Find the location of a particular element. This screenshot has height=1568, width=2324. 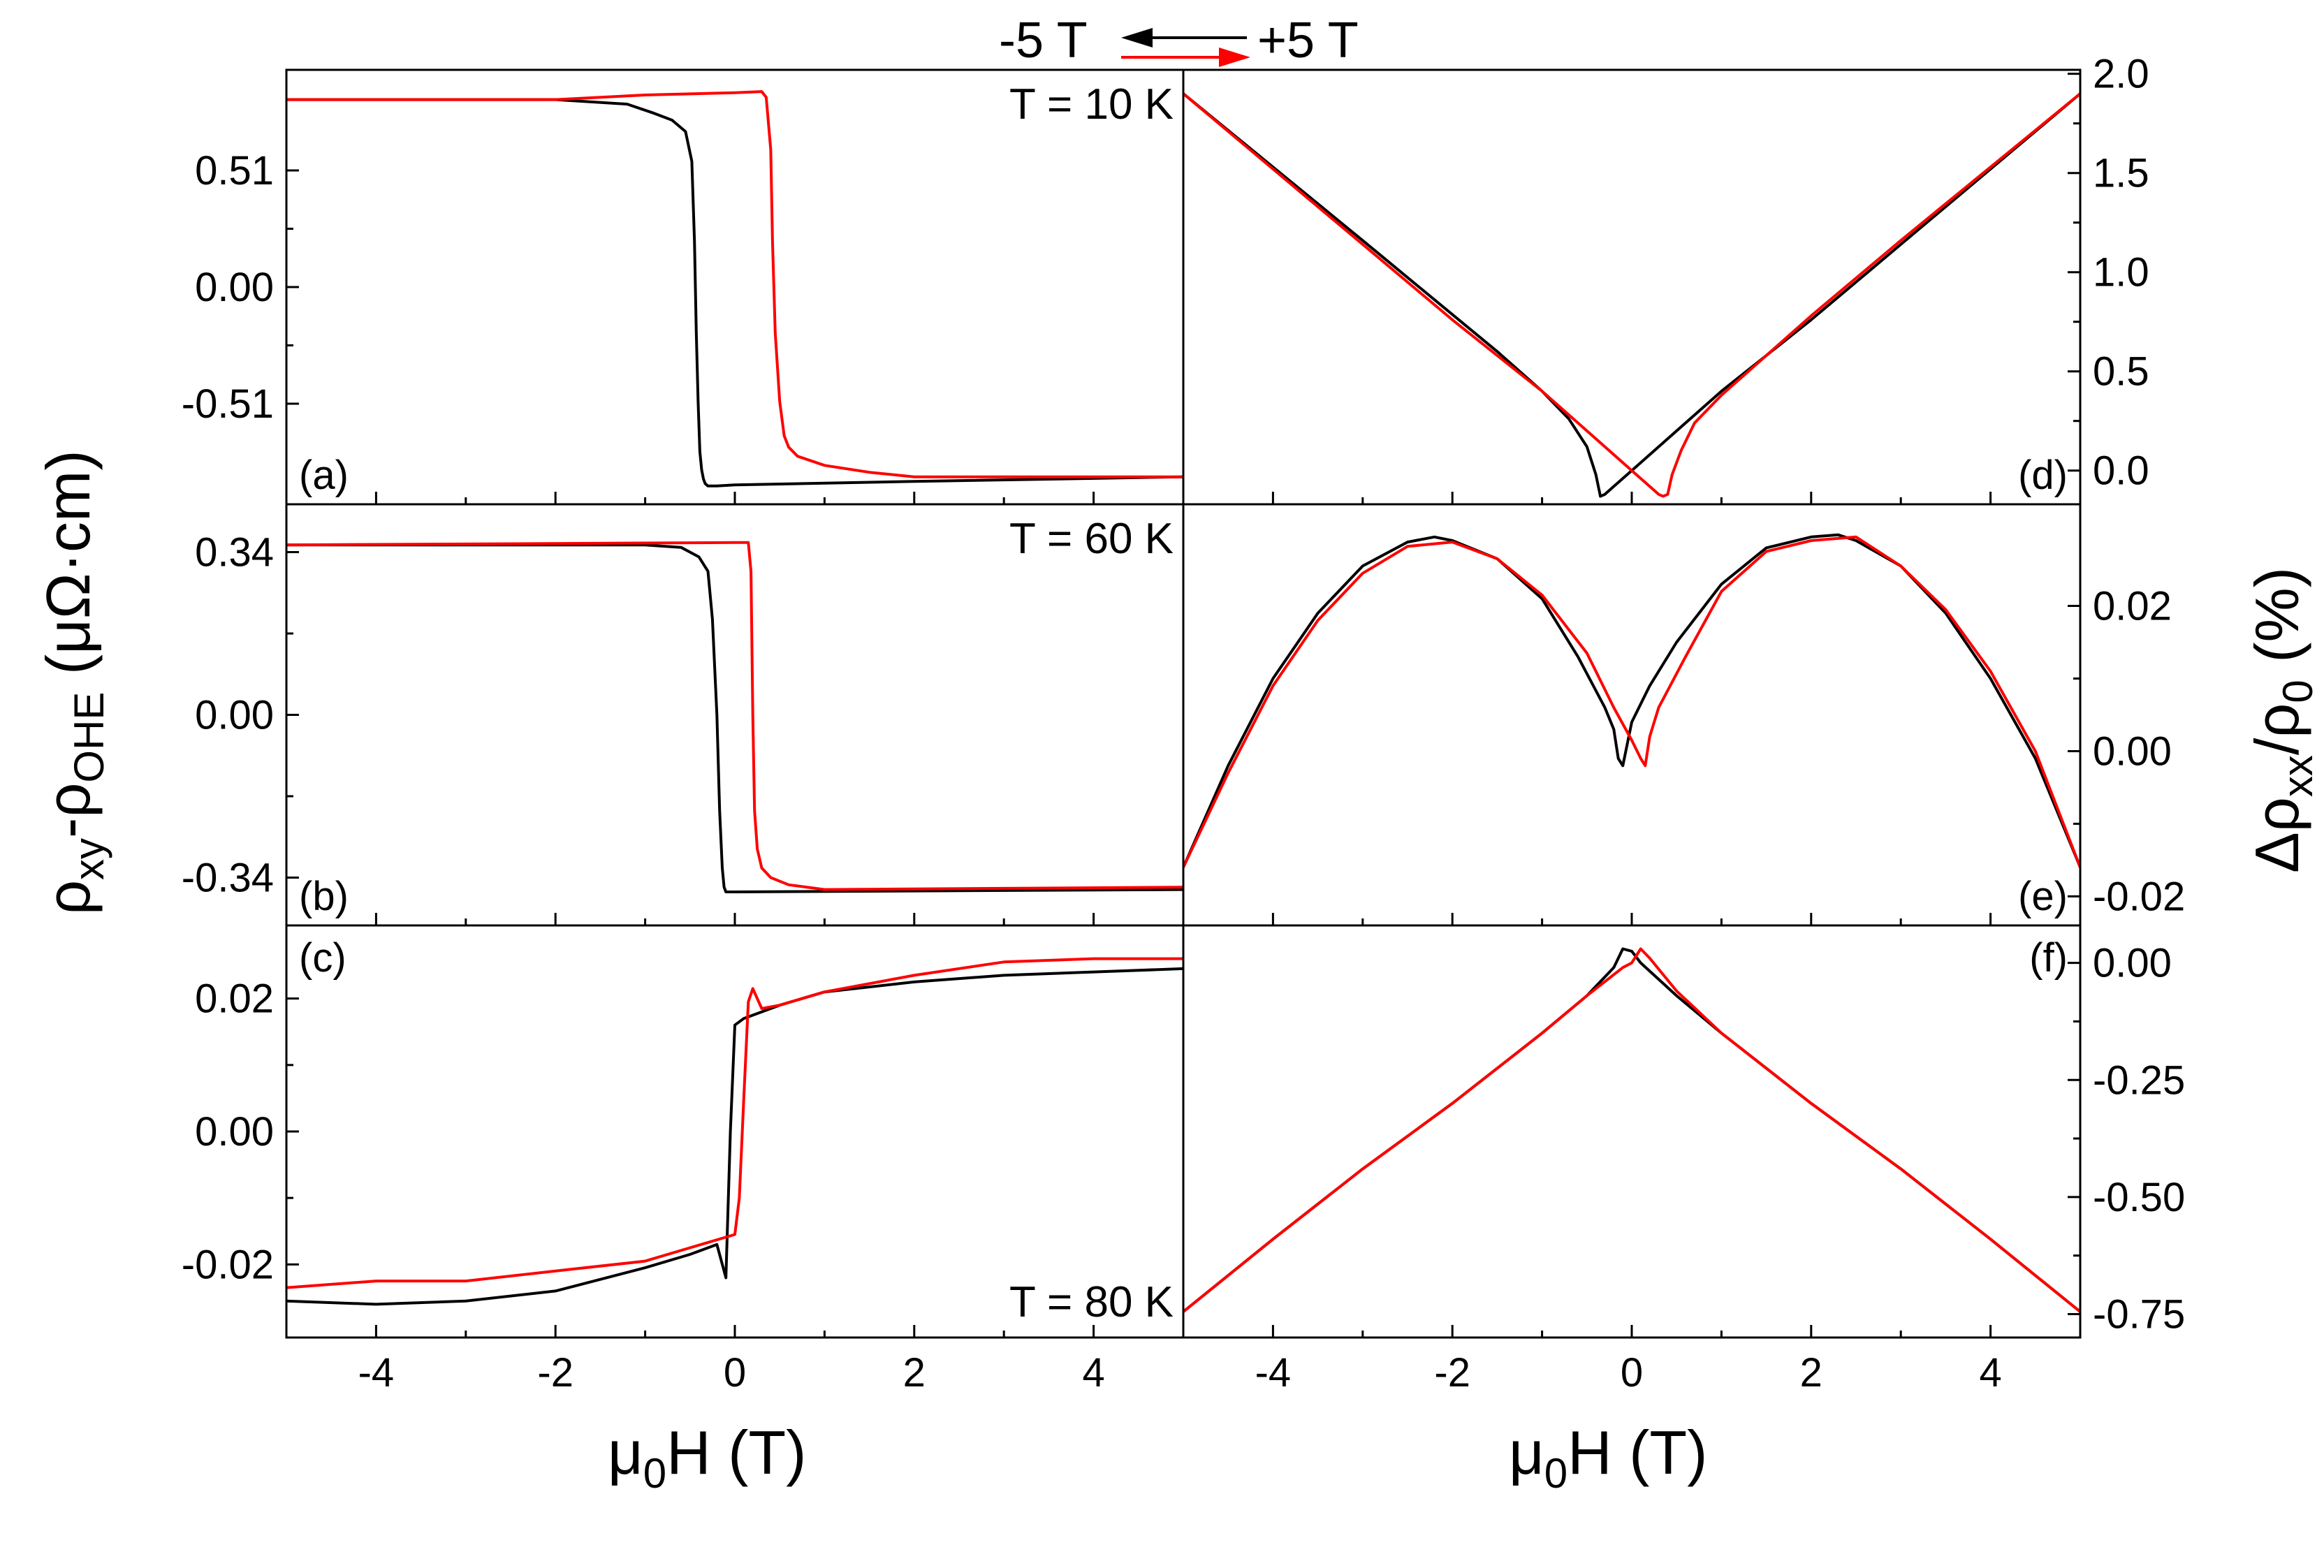

panel-label-a: (a) is located at coordinates (324, 475).